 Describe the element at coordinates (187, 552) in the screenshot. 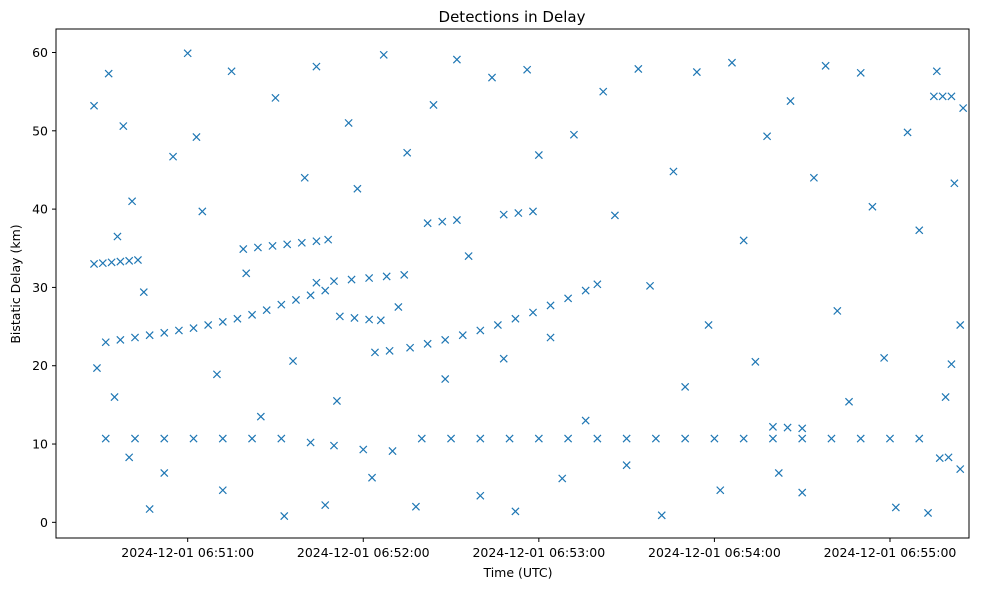

I see `x-tick-label: 2024-12-01 06:51:00` at that location.